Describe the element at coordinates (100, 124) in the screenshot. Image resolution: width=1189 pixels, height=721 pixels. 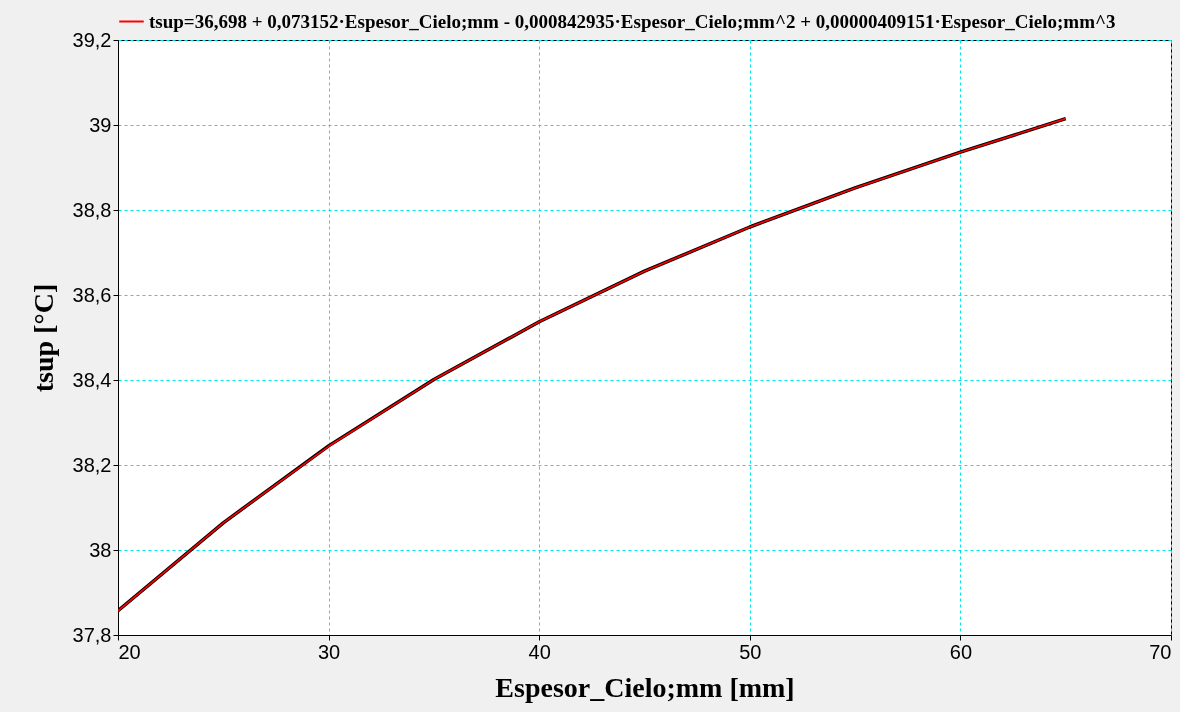
I see `y-tick-label: 39` at that location.